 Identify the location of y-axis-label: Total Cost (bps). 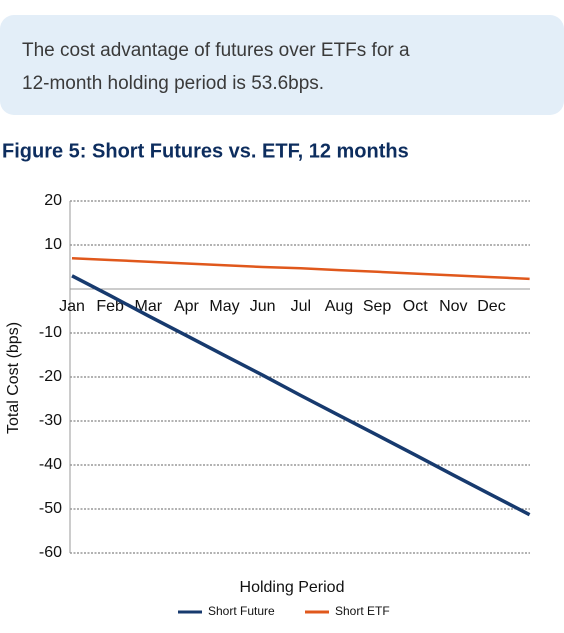
(13, 378).